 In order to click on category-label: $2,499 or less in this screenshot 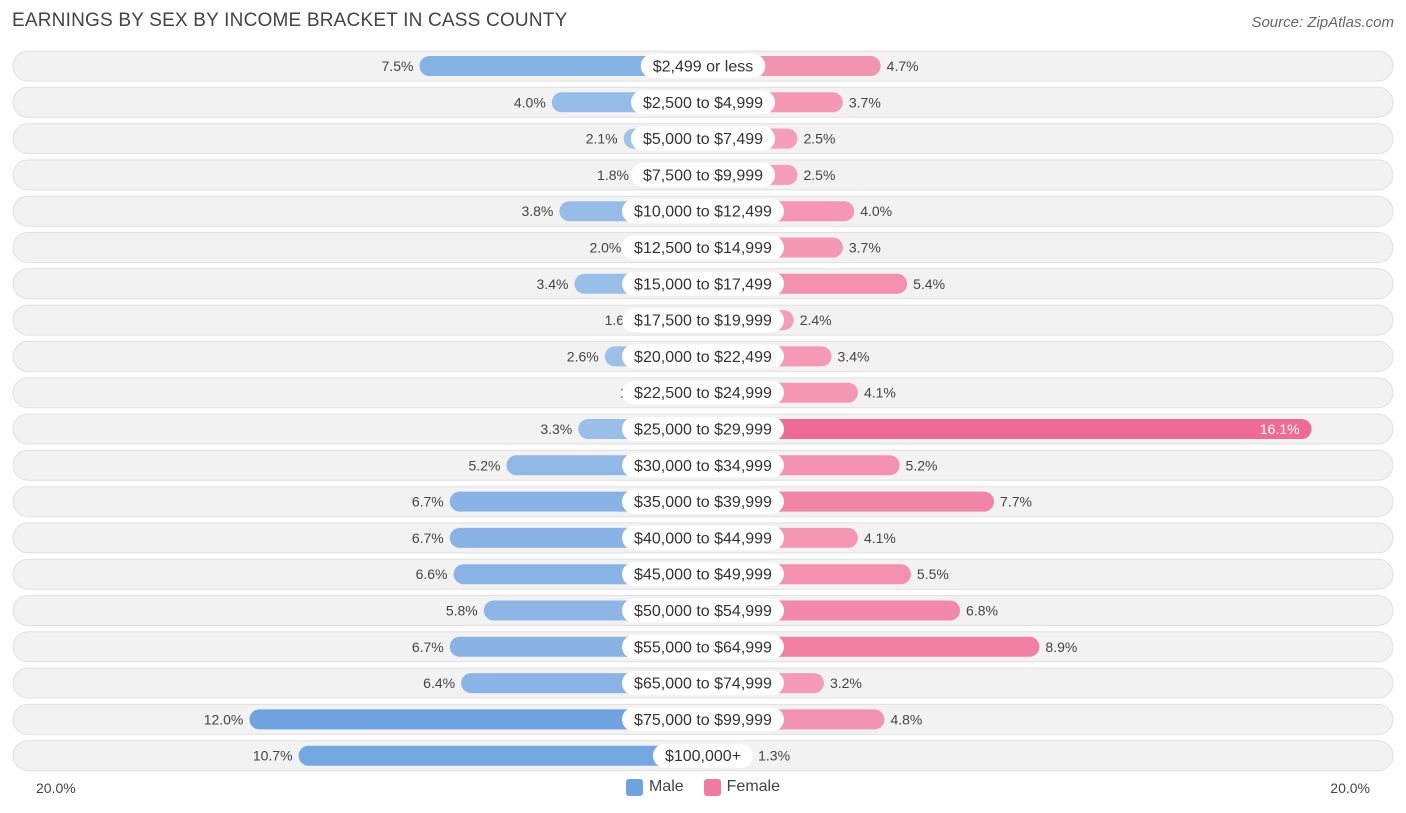, I will do `click(703, 67)`.